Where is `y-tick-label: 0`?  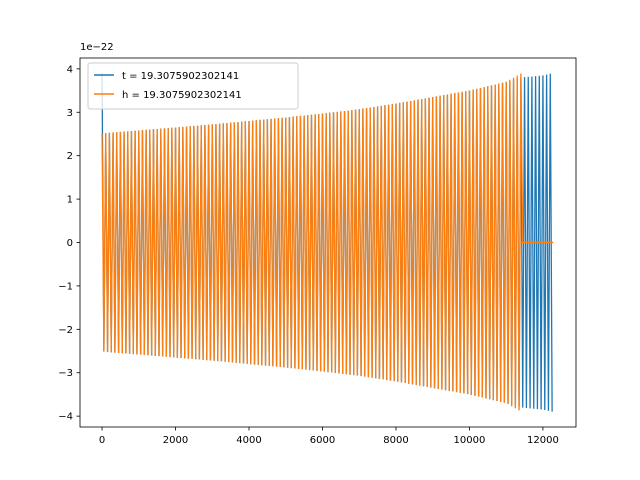 y-tick-label: 0 is located at coordinates (70, 243).